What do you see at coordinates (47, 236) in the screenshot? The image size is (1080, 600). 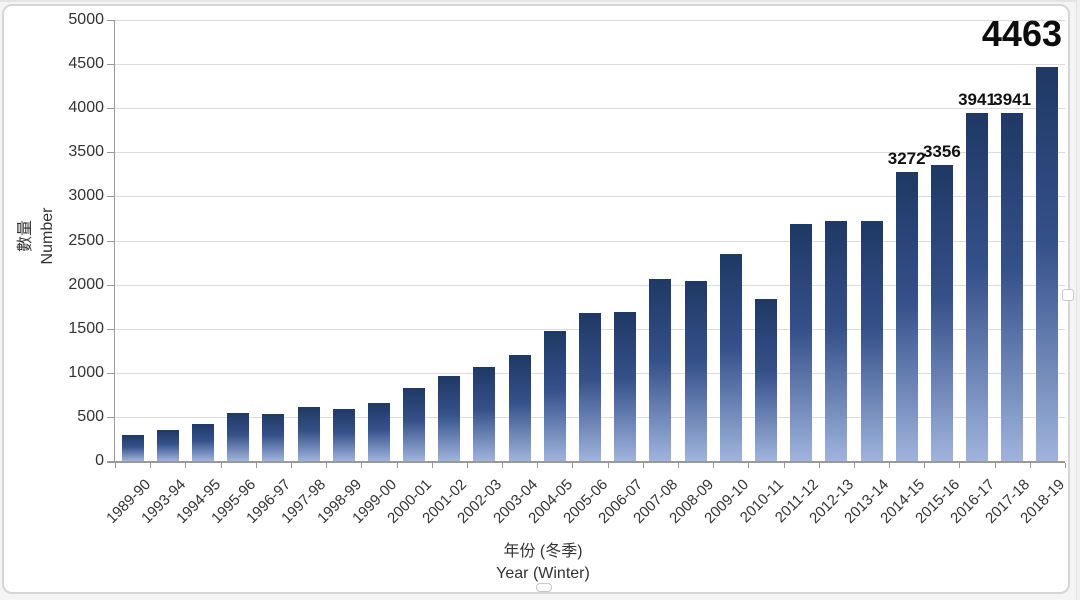 I see `y-axis-title-en: Number` at bounding box center [47, 236].